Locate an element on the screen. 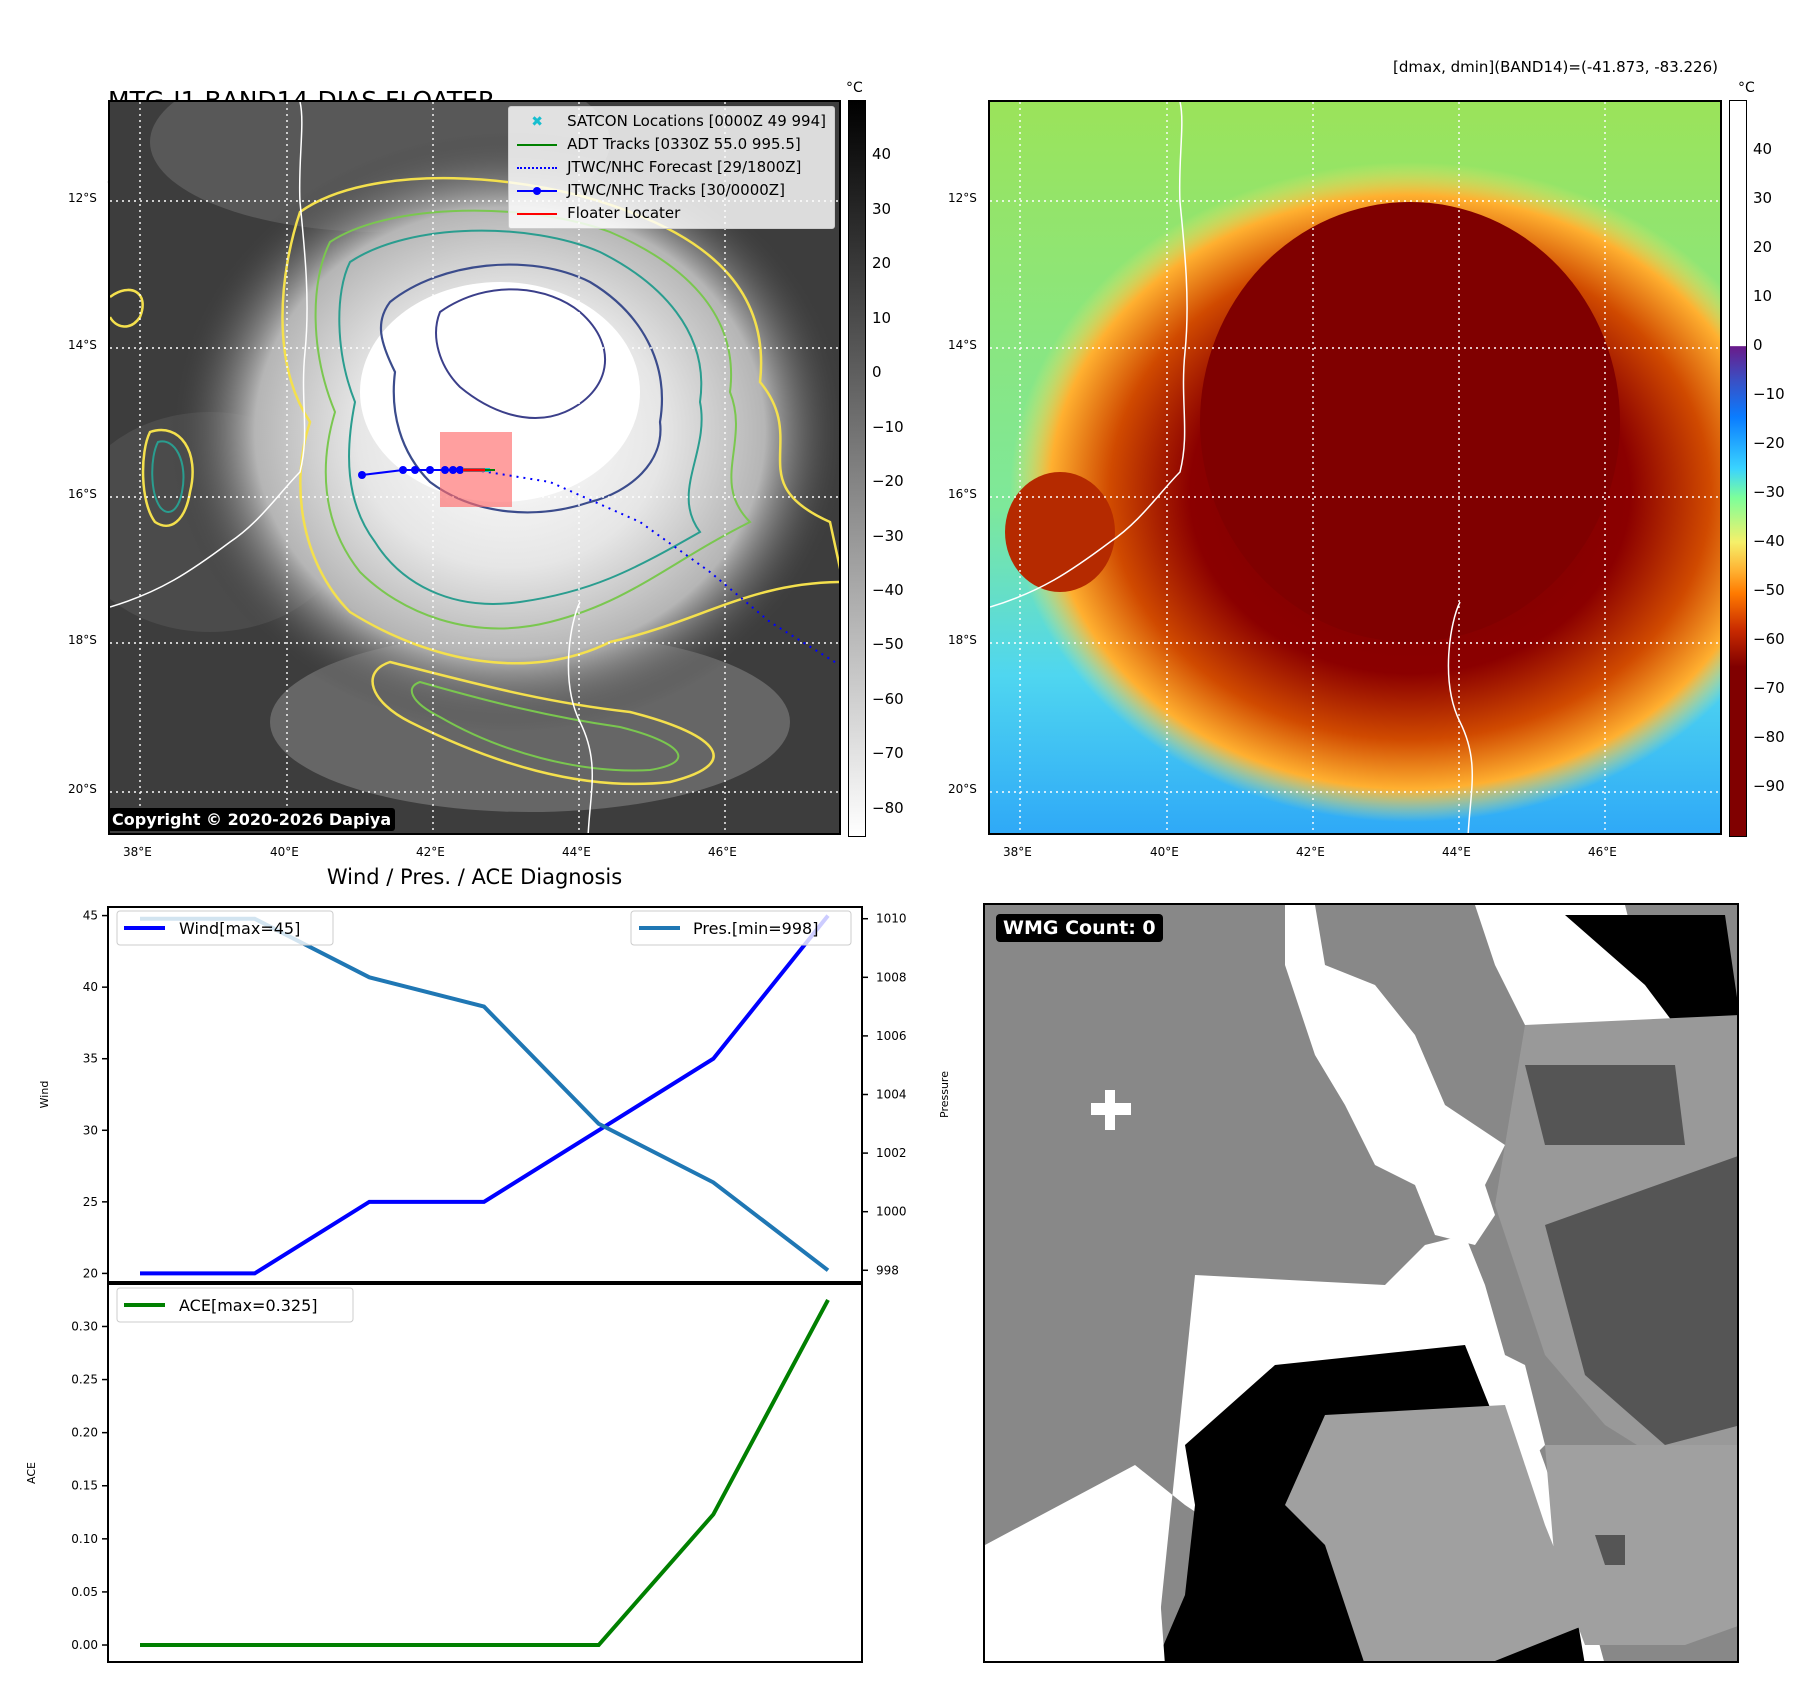 Image resolution: width=1801 pixels, height=1690 pixels. copyright-label: Copyright © 2020-2026 Dapiya is located at coordinates (252, 819).